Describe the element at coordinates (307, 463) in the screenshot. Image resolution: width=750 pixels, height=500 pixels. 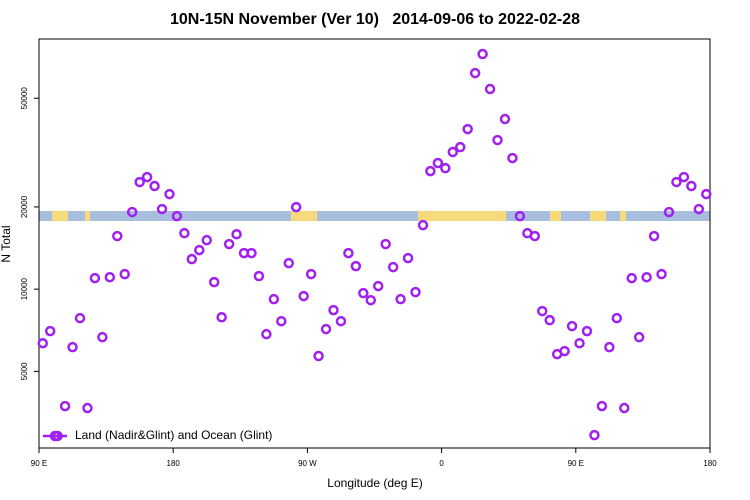
I see `x-tick-label: 90 W` at that location.